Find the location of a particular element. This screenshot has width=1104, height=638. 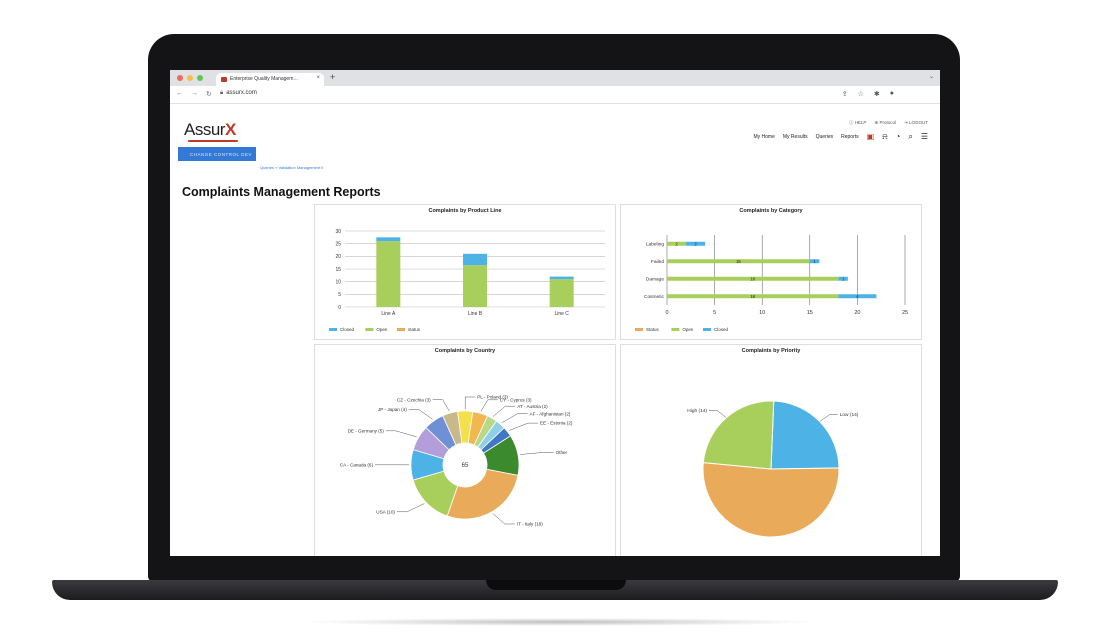

y-tick-label-2: Damage is located at coordinates (655, 279).